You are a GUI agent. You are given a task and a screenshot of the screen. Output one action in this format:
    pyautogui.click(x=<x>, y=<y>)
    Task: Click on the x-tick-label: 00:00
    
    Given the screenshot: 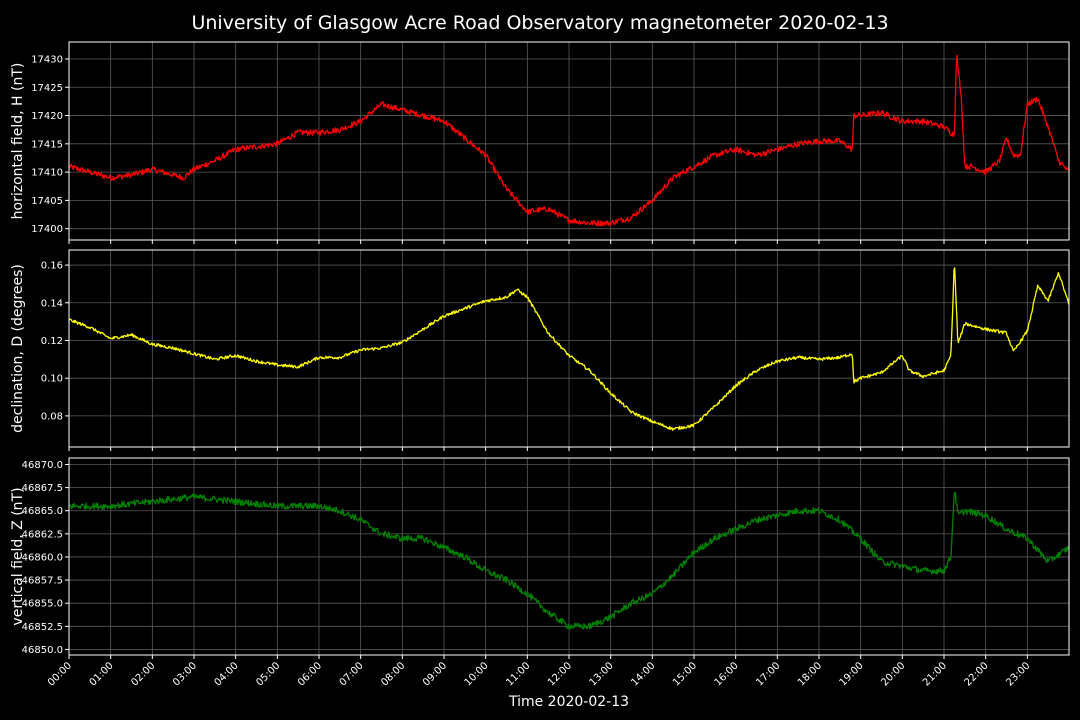 What is the action you would take?
    pyautogui.click(x=60, y=674)
    